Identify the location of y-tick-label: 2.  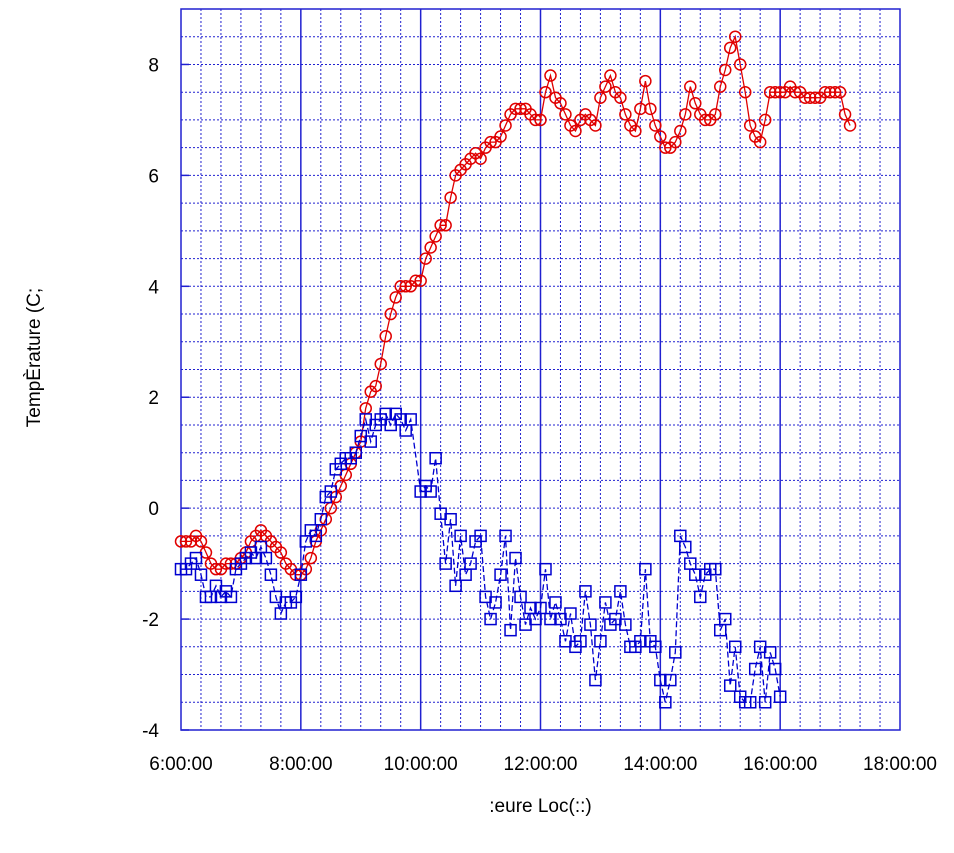
(153, 398).